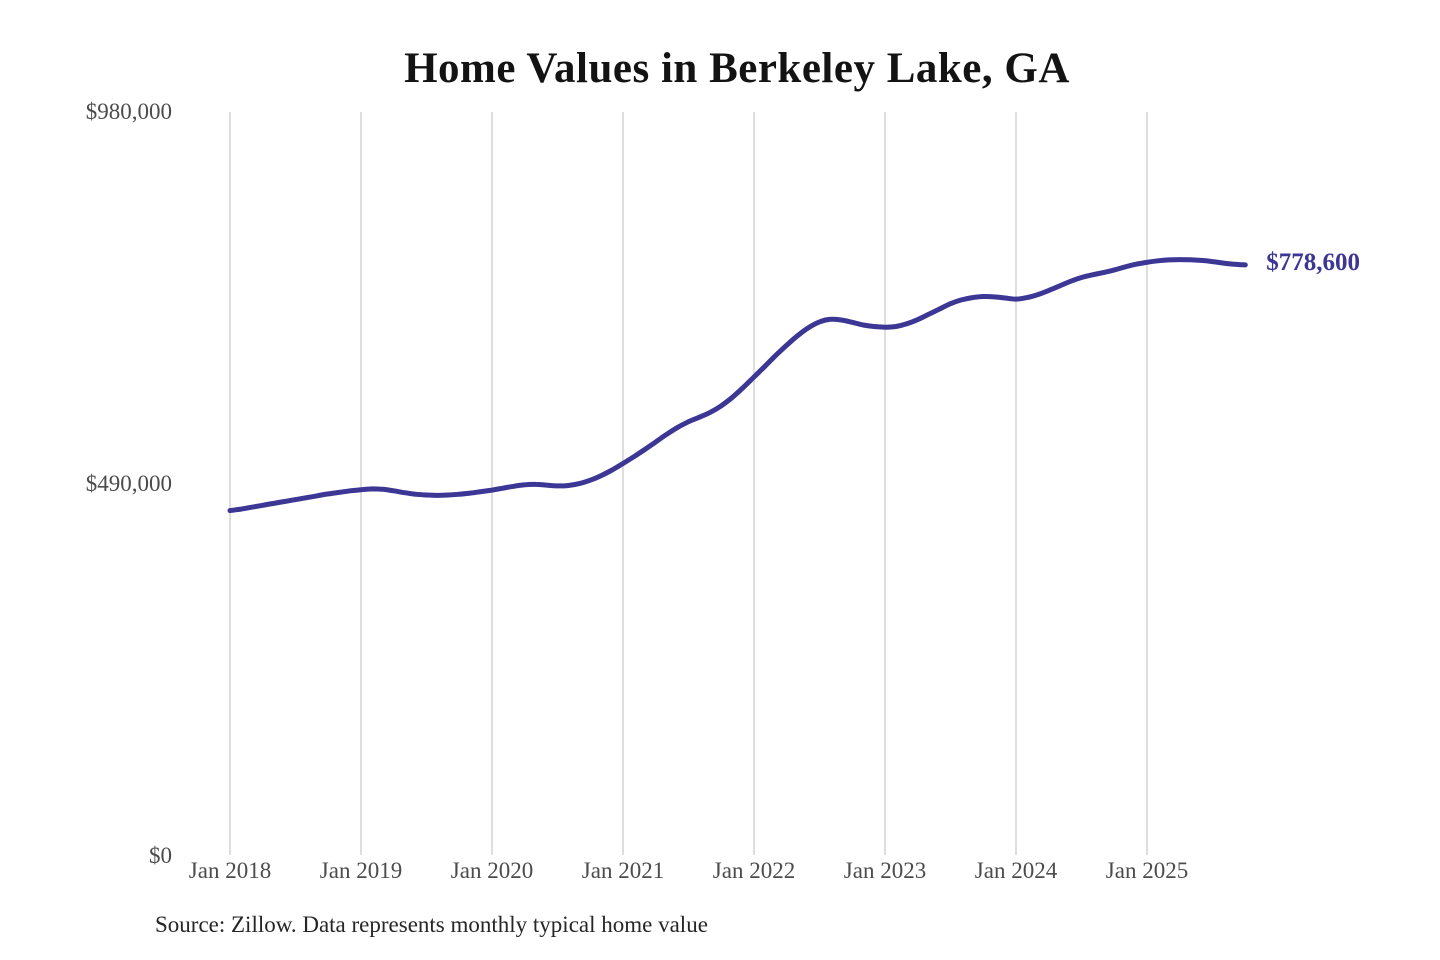 This screenshot has width=1440, height=960. Describe the element at coordinates (737, 68) in the screenshot. I see `chart-title: Home Values in Berkeley Lake, GA` at that location.